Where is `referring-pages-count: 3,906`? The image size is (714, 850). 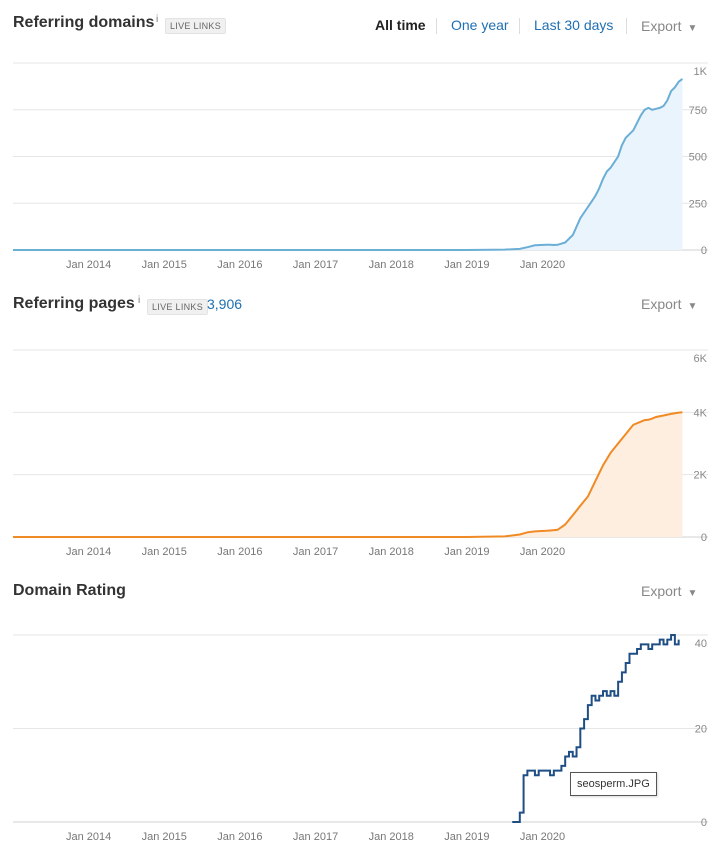 referring-pages-count: 3,906 is located at coordinates (225, 304).